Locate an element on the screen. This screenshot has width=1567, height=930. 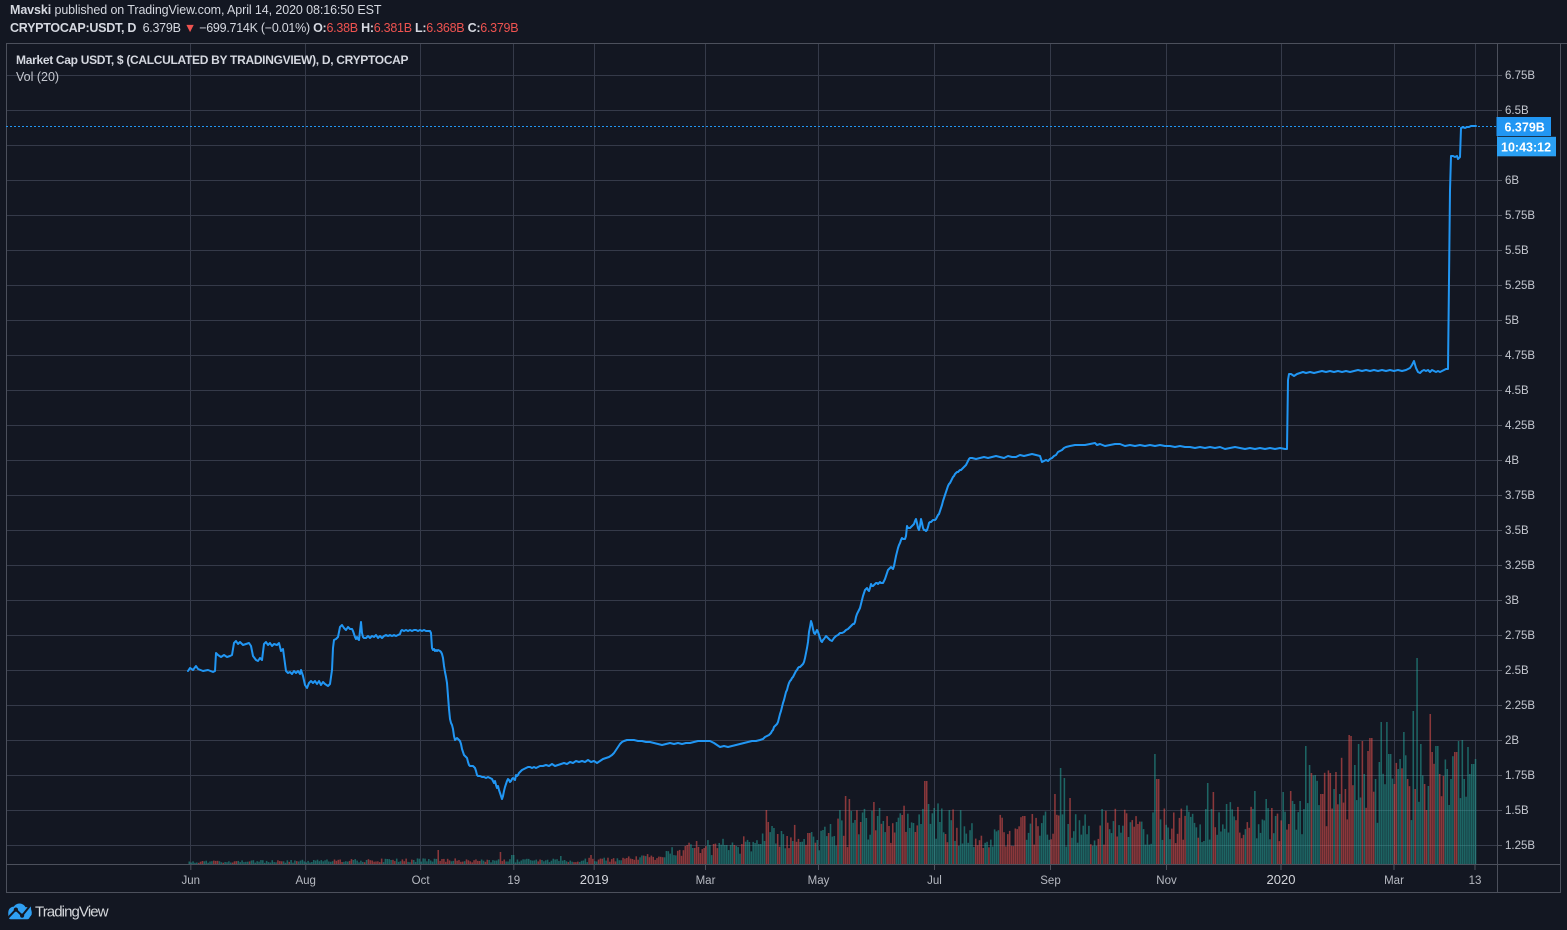
svg-text: 3.25B is located at coordinates (1520, 566).